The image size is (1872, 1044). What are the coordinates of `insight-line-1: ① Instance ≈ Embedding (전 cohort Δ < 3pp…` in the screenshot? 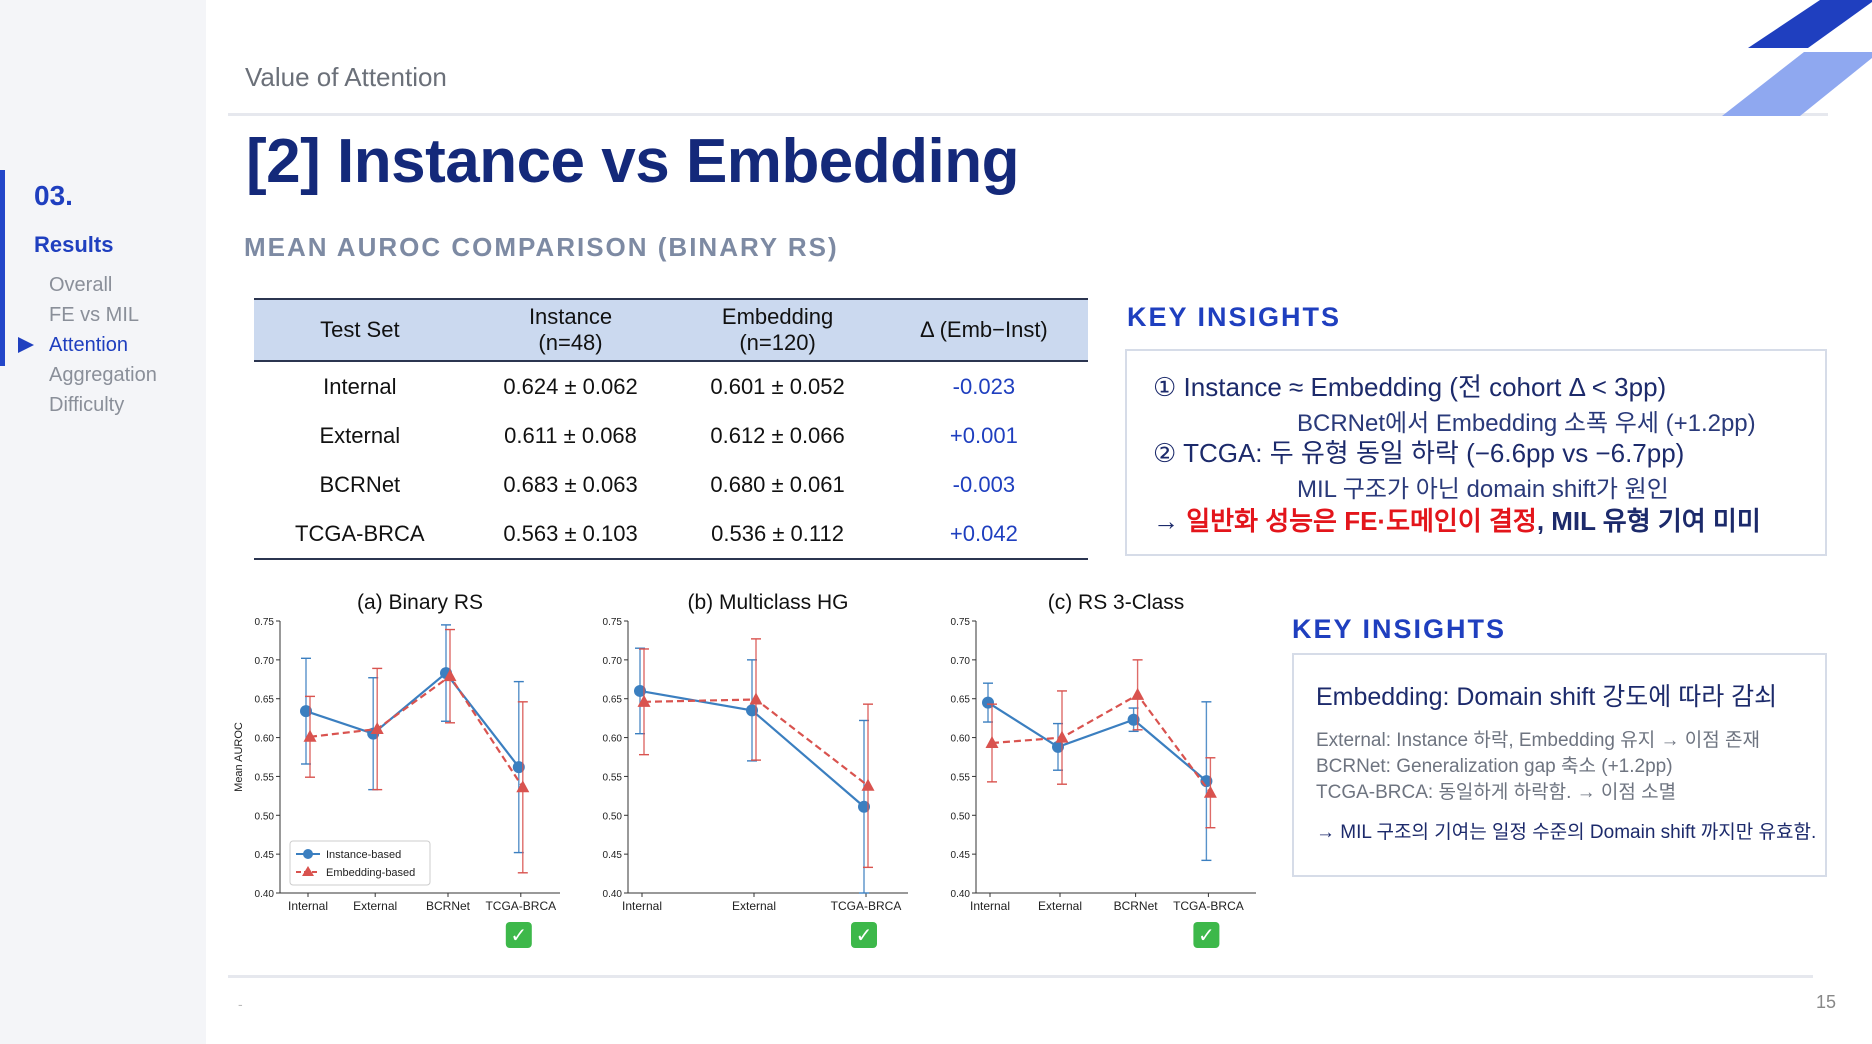 It's located at (1410, 387).